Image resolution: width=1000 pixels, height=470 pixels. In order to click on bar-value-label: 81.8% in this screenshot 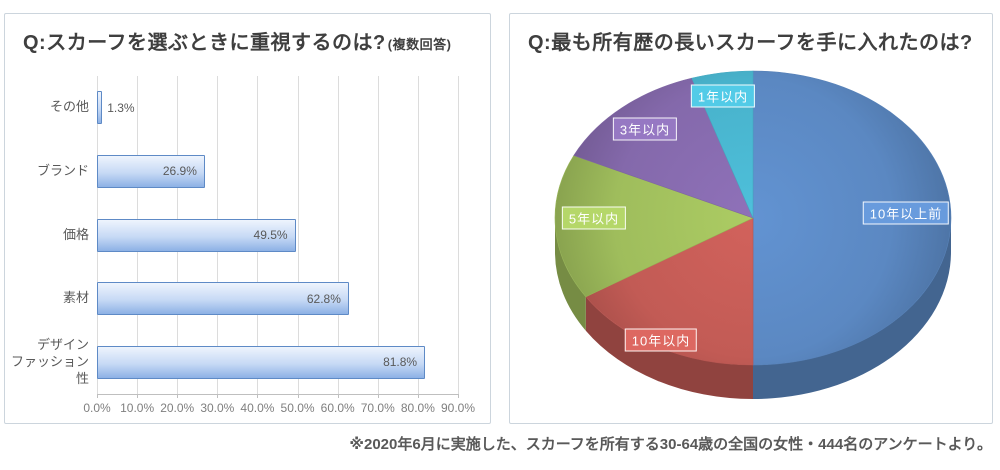, I will do `click(400, 362)`.